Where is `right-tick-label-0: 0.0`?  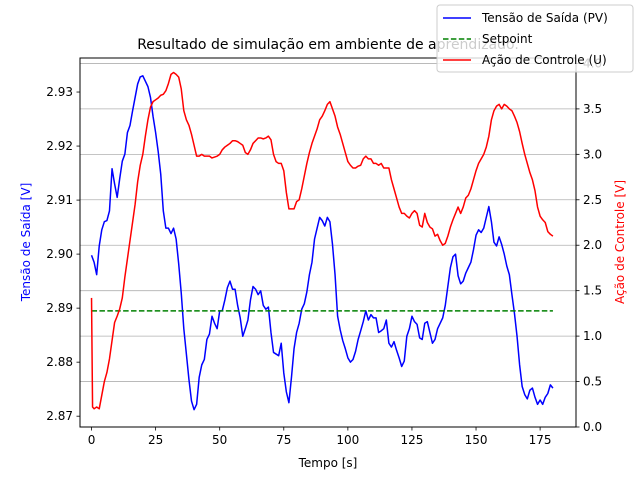 right-tick-label-0: 0.0 is located at coordinates (592, 427).